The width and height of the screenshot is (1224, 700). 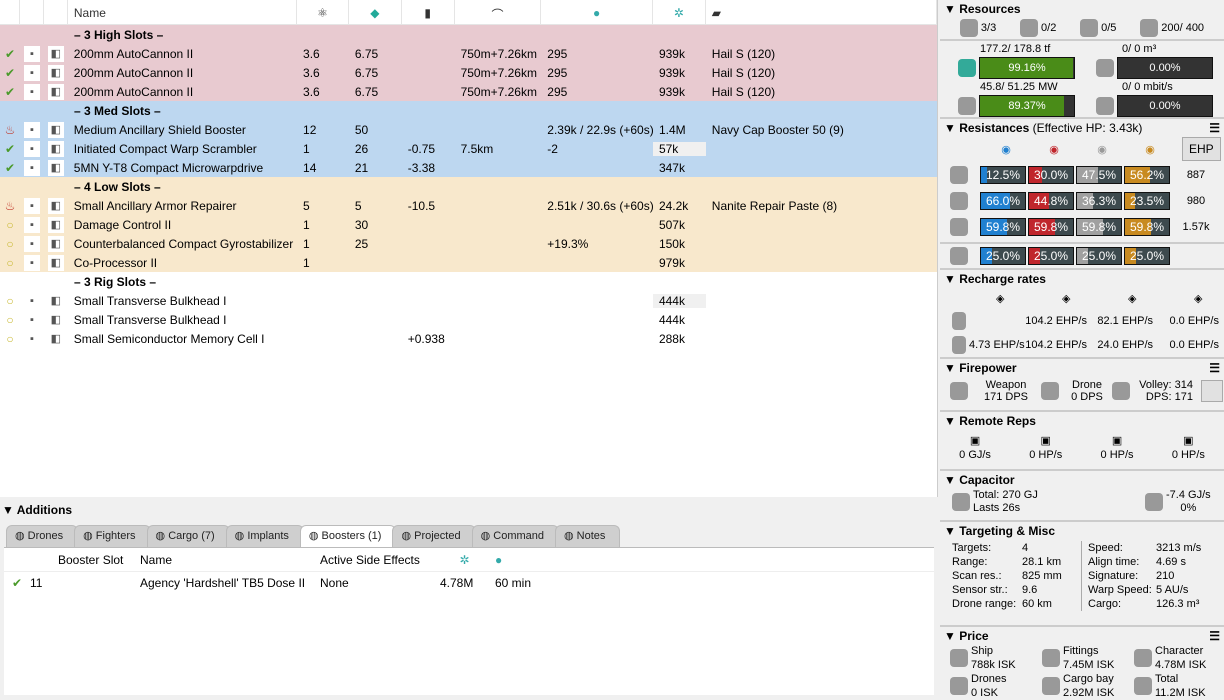 What do you see at coordinates (1102, 149) in the screenshot?
I see `kinetic-resist-icon: ◉` at bounding box center [1102, 149].